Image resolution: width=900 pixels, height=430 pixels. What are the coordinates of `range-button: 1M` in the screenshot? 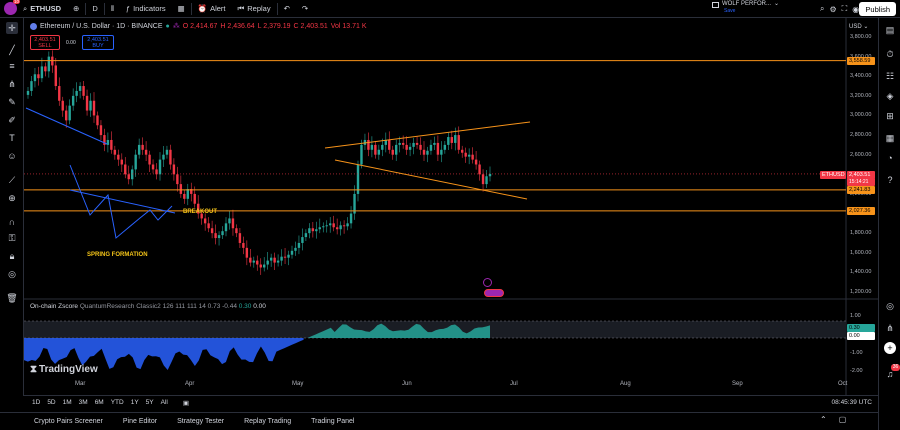 It's located at (67, 402).